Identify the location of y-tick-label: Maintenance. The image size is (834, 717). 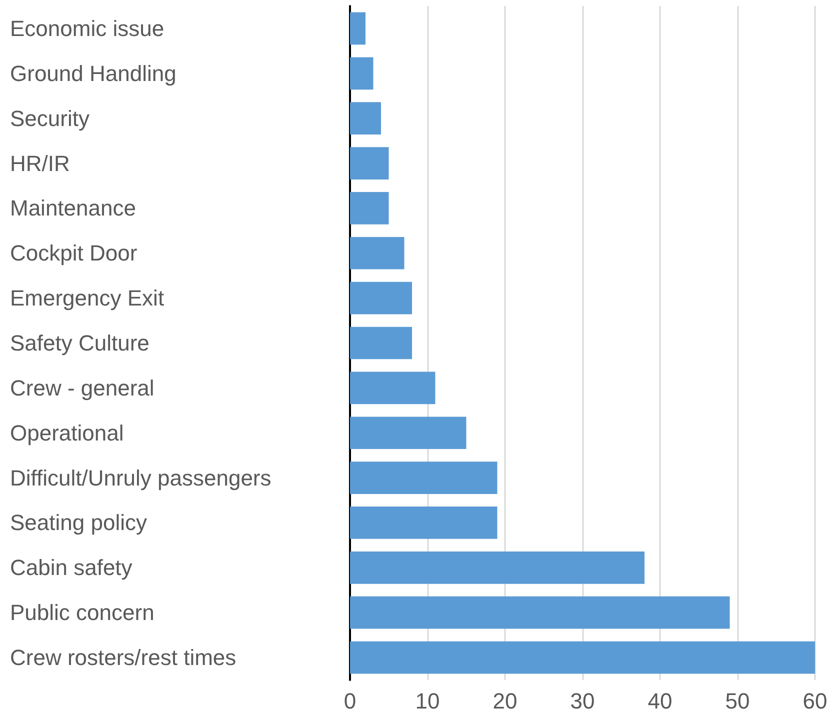
(73, 208).